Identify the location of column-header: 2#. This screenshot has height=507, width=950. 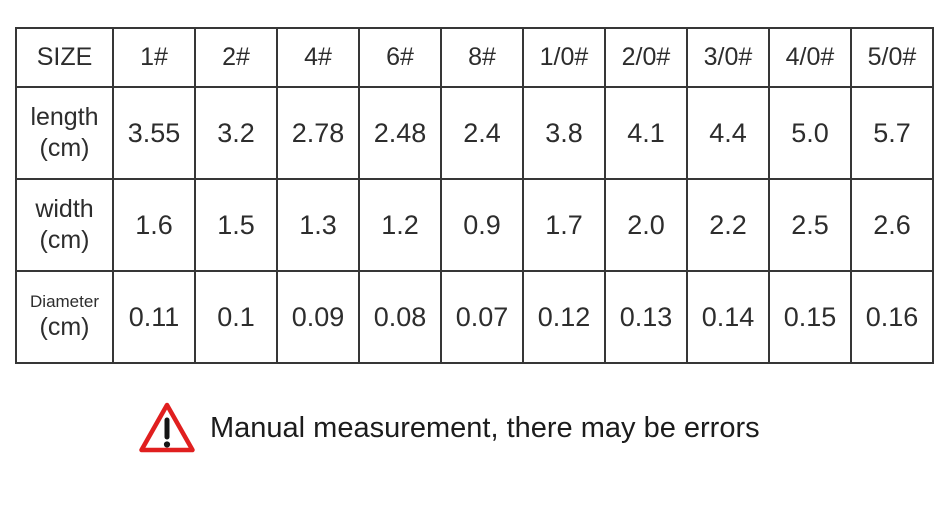
(236, 57).